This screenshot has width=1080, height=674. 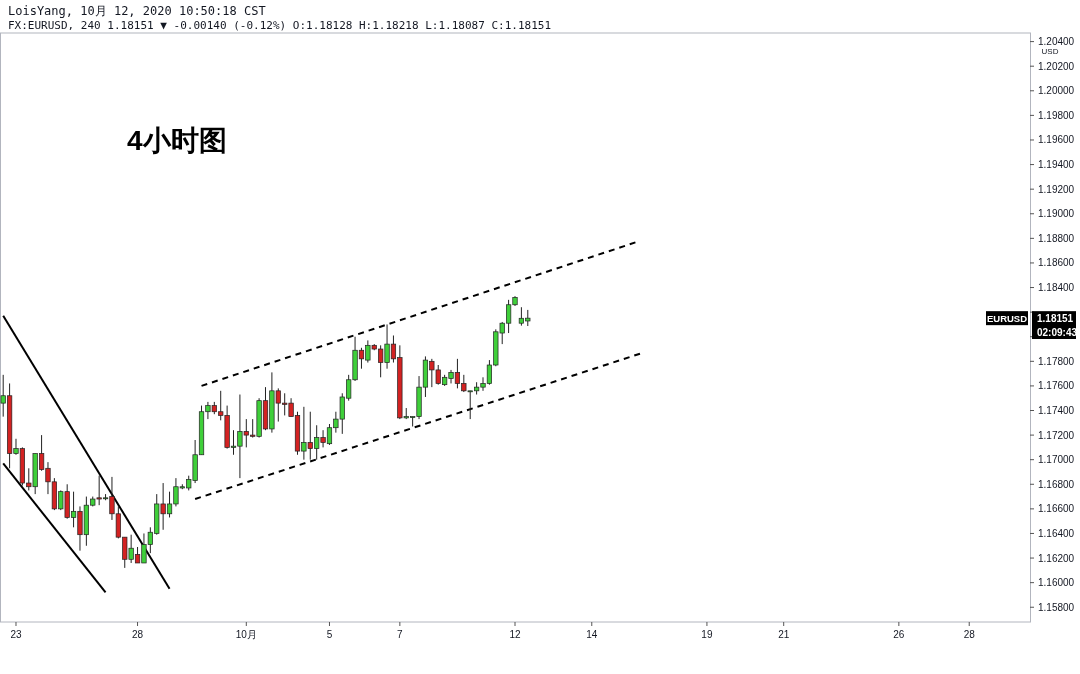 What do you see at coordinates (707, 634) in the screenshot?
I see `x-tick-label: 19` at bounding box center [707, 634].